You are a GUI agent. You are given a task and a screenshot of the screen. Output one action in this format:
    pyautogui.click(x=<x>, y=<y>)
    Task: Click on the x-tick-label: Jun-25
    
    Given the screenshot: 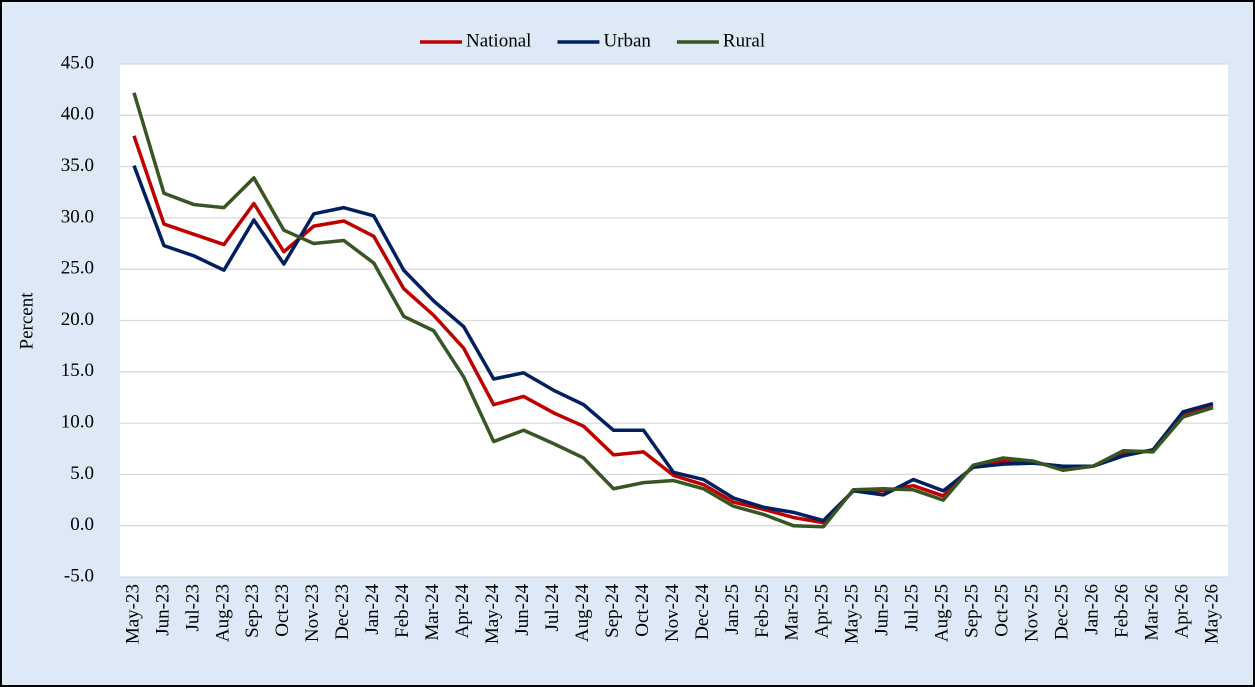 What is the action you would take?
    pyautogui.click(x=882, y=610)
    